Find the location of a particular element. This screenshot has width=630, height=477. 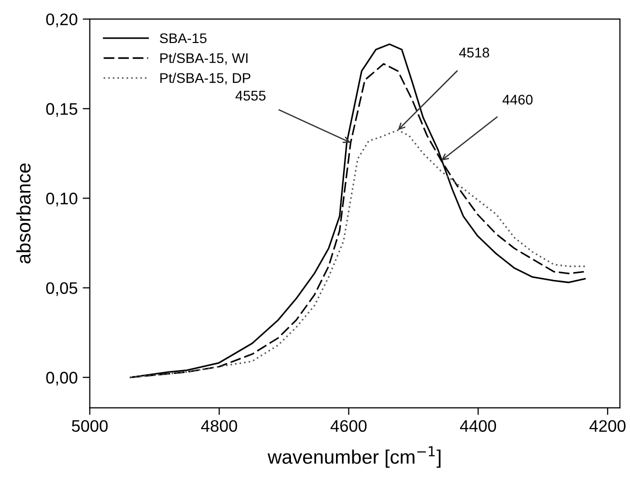

y-tick-label: 0,05 is located at coordinates (62, 289).